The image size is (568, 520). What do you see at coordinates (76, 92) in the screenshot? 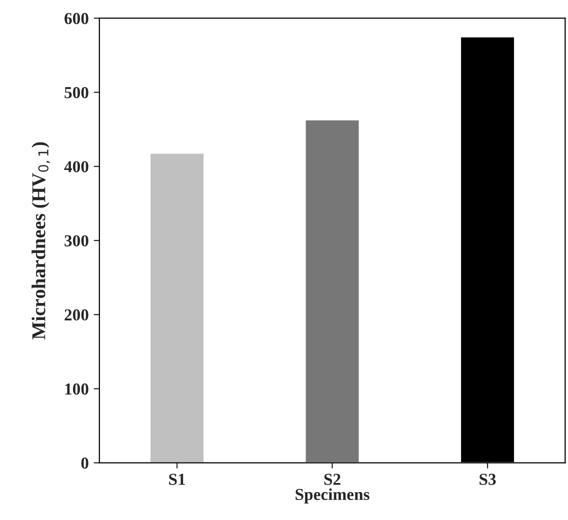
I see `y-tick-label: 500` at bounding box center [76, 92].